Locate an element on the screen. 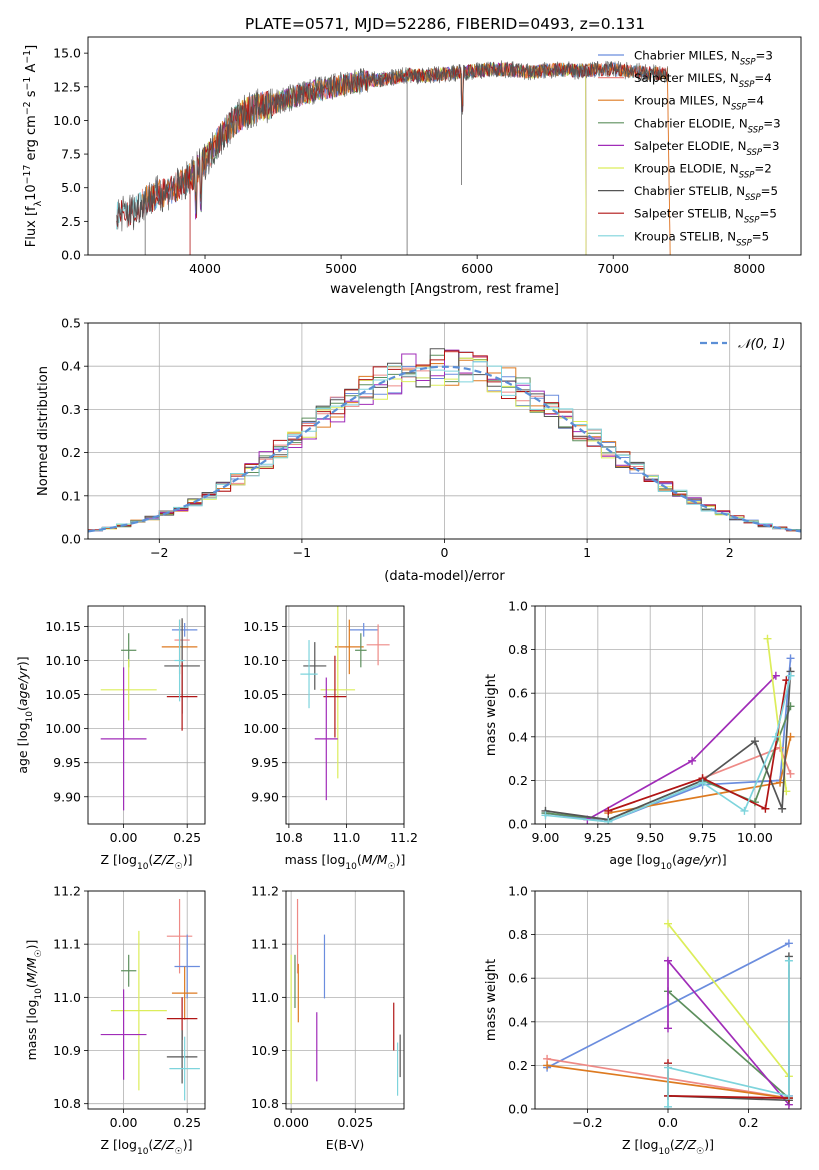  x-tick-label: 1 is located at coordinates (587, 552).